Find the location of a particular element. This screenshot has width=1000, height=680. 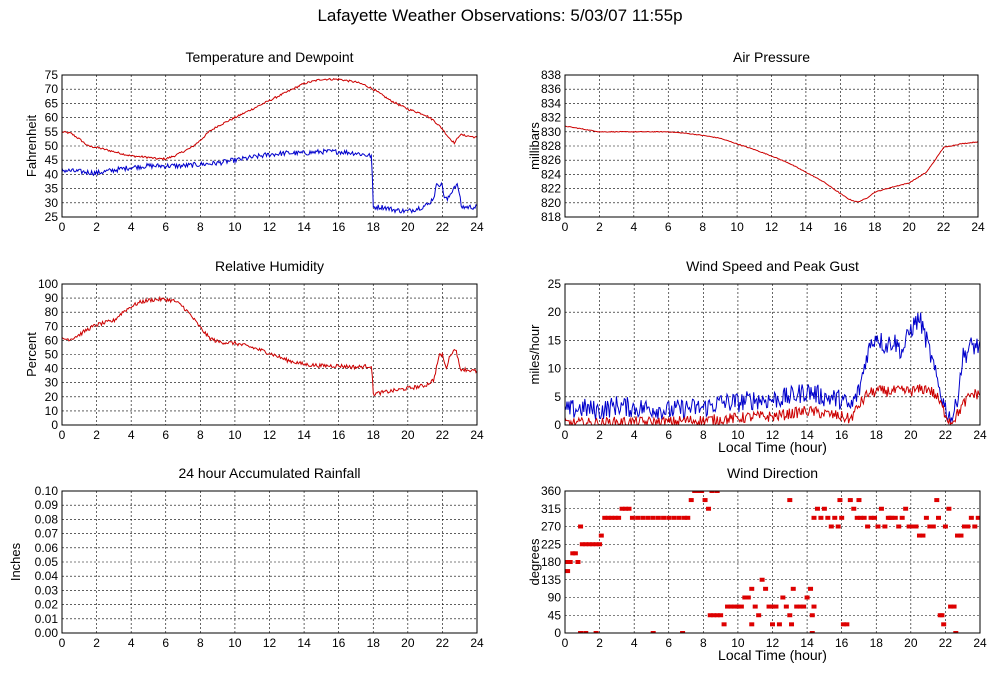

y-tick-label: 30 is located at coordinates (52, 203).